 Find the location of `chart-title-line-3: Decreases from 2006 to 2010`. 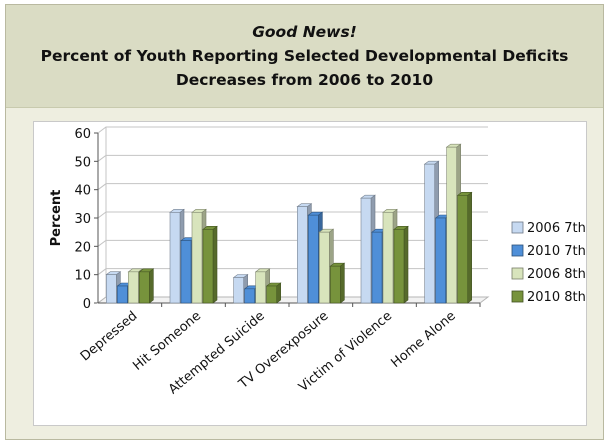

chart-title-line-3: Decreases from 2006 to 2010 is located at coordinates (304, 80).